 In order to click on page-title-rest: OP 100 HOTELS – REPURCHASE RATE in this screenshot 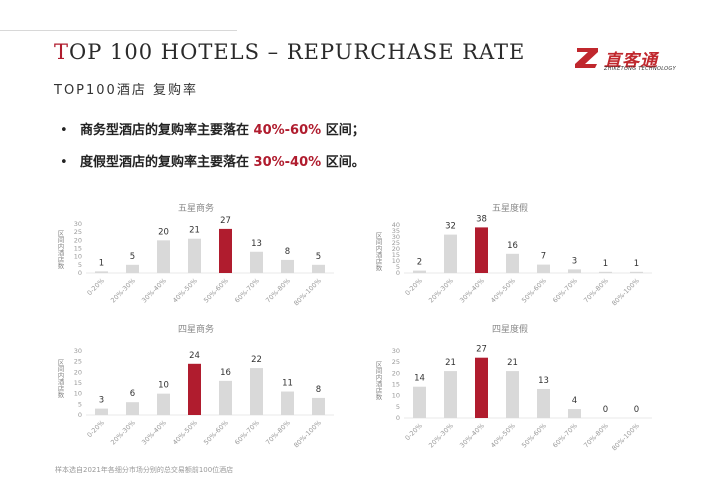, I will do `click(297, 52)`.